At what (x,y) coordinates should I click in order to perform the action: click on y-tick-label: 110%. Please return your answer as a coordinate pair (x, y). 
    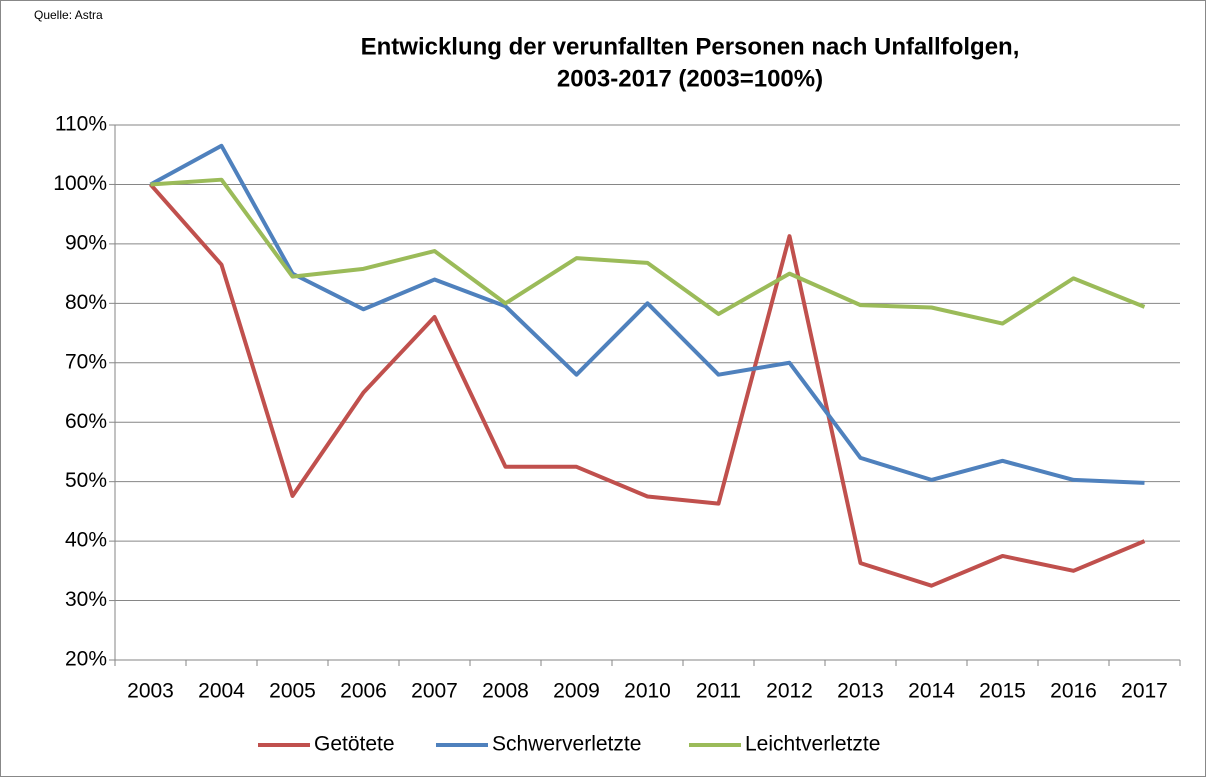
    Looking at the image, I should click on (81, 124).